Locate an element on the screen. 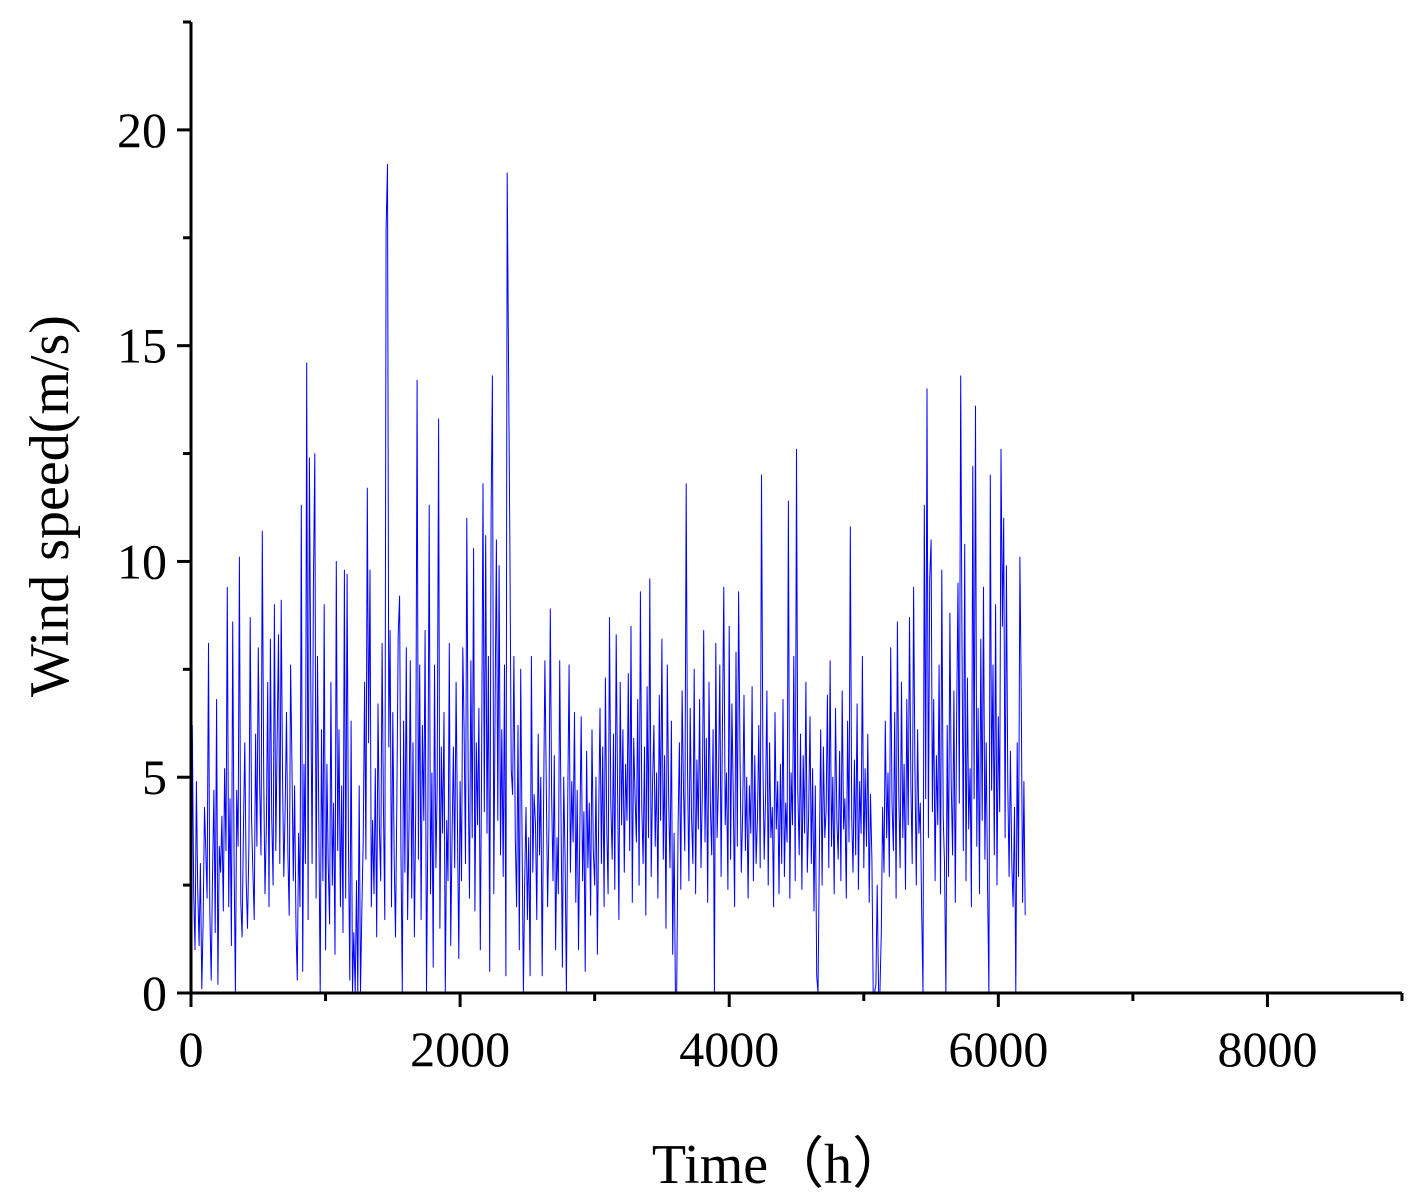 Image resolution: width=1417 pixels, height=1203 pixels. x-tick-labels: 0 2000 4000 6000 8000 is located at coordinates (748, 1049).